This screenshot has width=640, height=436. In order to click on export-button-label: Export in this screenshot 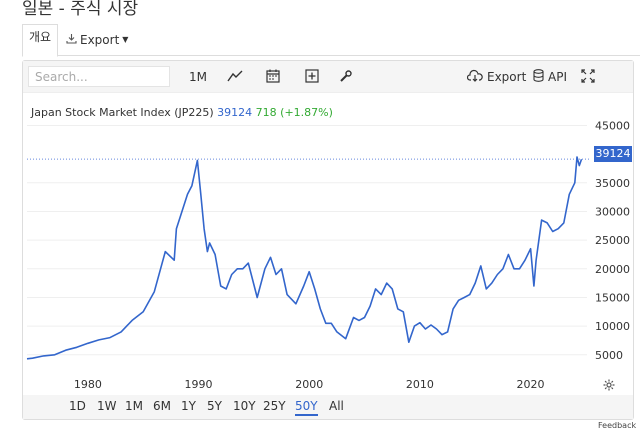, I will do `click(507, 77)`.